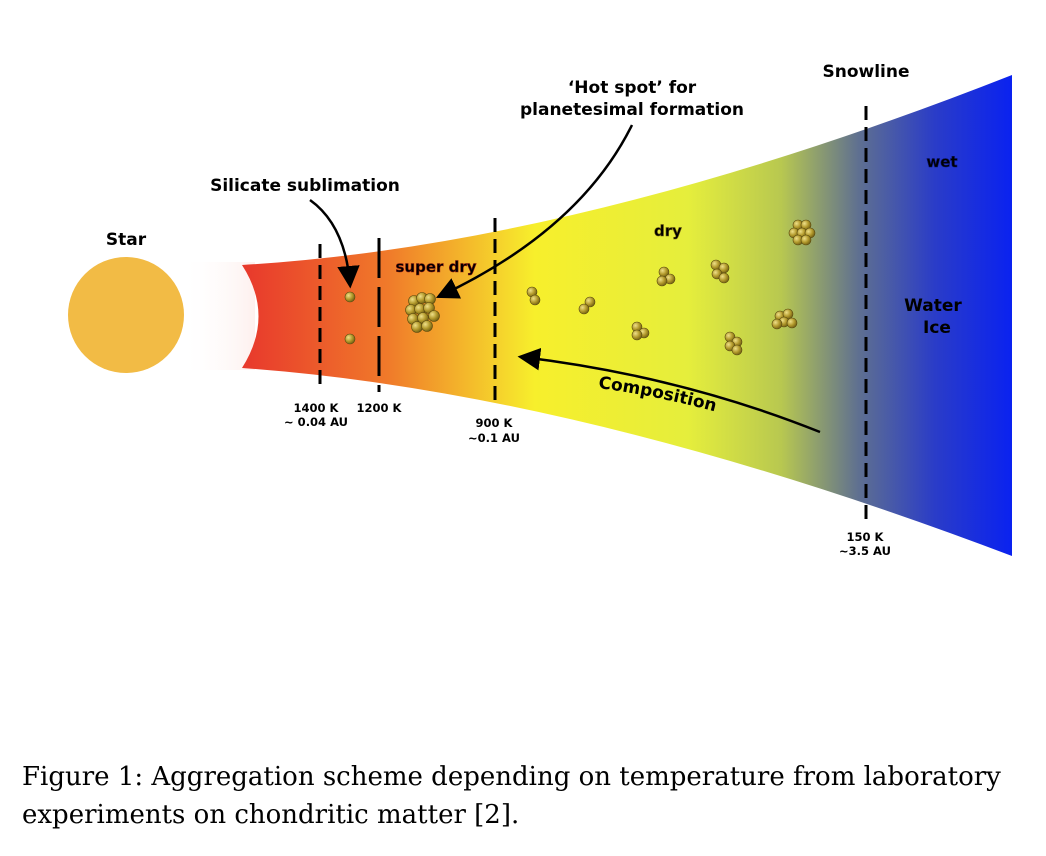 The height and width of the screenshot is (856, 1046). Describe the element at coordinates (941, 162) in the screenshot. I see `wet-label: wet` at that location.